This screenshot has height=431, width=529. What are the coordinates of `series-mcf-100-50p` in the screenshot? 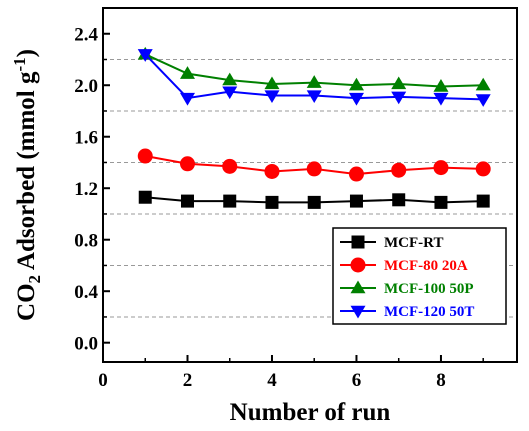 It's located at (314, 69).